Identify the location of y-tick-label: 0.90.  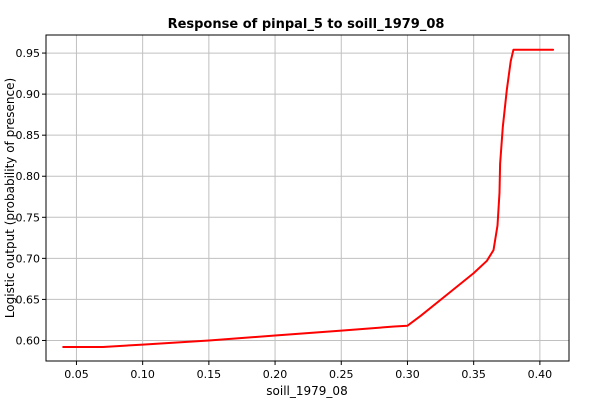
(28, 94).